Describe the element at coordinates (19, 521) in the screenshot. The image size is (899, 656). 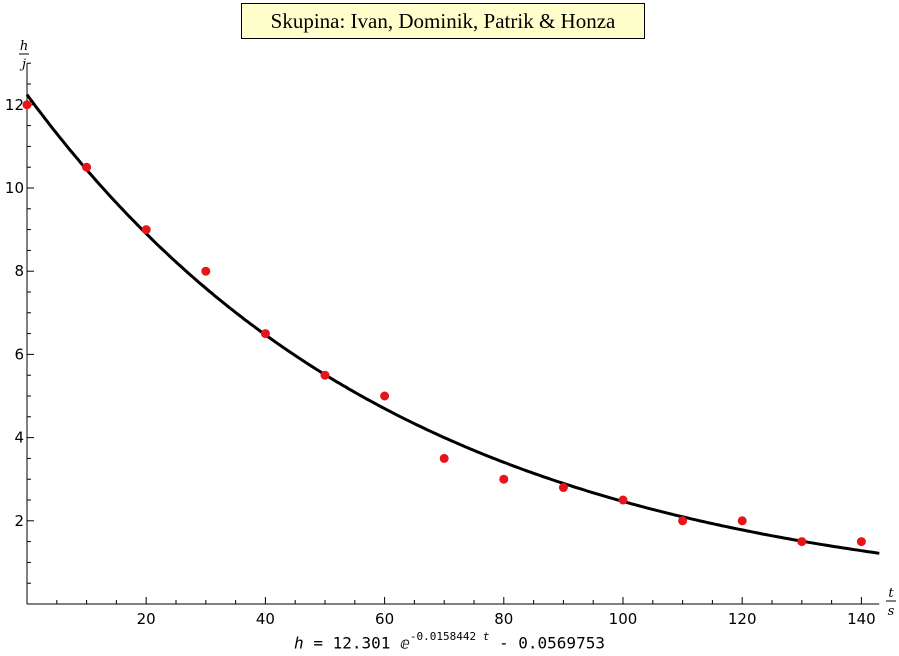
I see `y-tick-label: 2` at that location.